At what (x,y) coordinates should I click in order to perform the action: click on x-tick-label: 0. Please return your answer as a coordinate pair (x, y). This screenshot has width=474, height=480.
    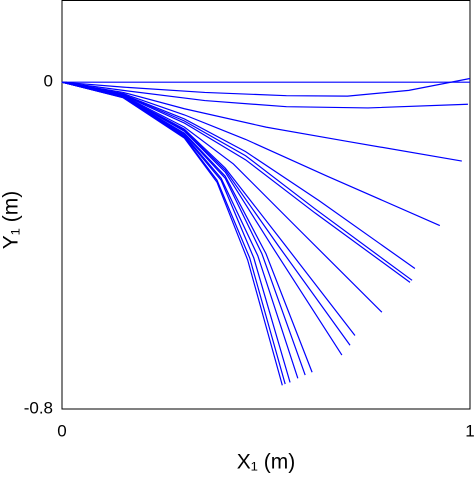
    Looking at the image, I should click on (61, 430).